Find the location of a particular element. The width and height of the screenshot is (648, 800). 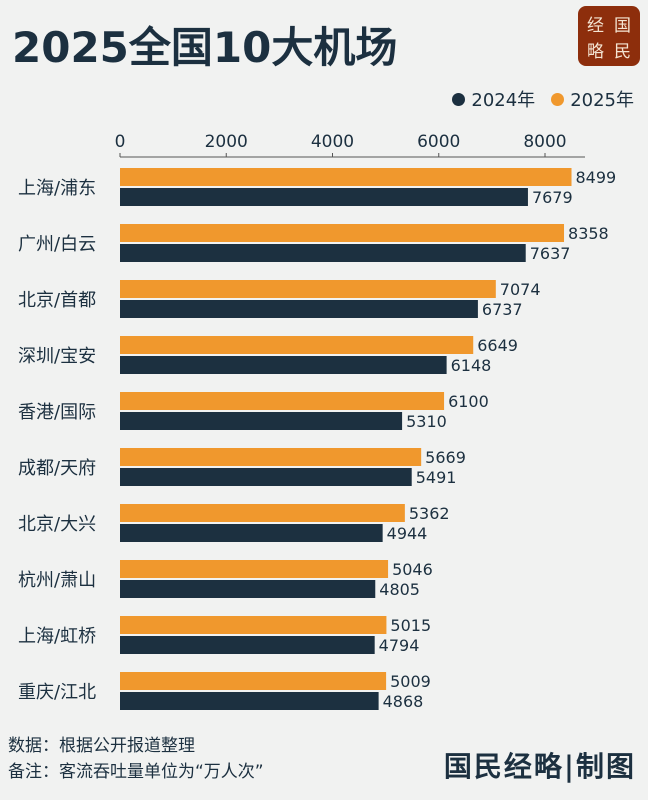

data-label: 7074 is located at coordinates (520, 289).